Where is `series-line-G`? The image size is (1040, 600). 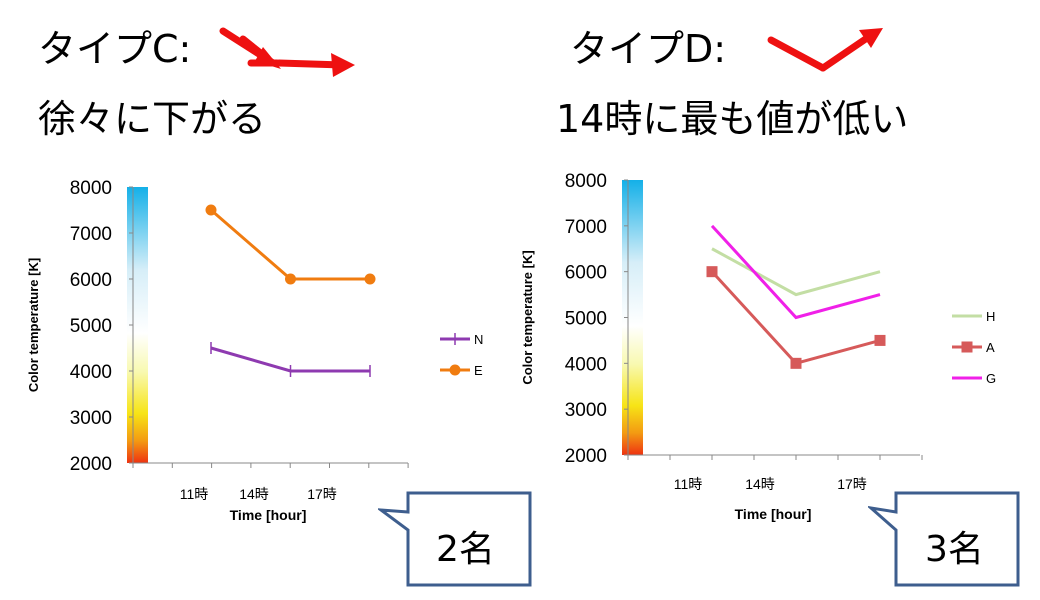
series-line-G is located at coordinates (795, 272).